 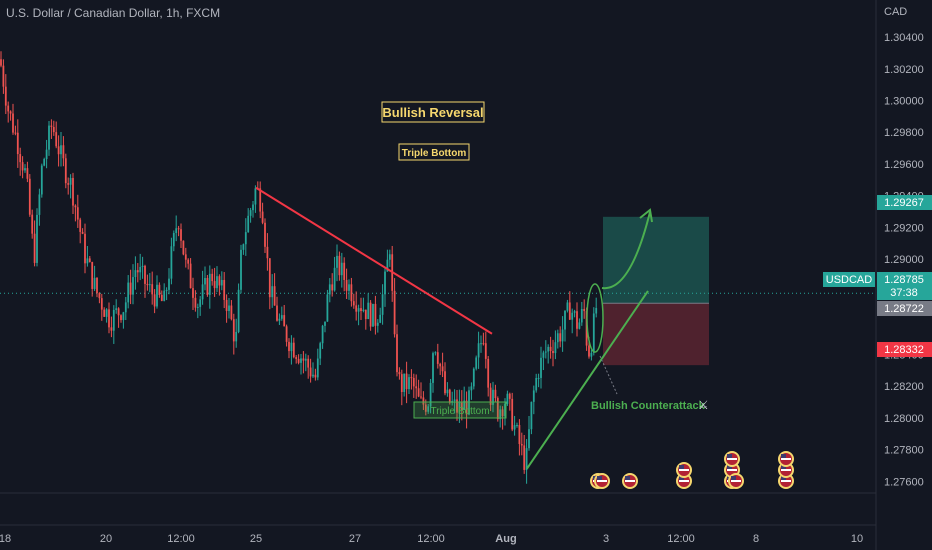 I want to click on take-profit-tag, so click(x=904, y=202).